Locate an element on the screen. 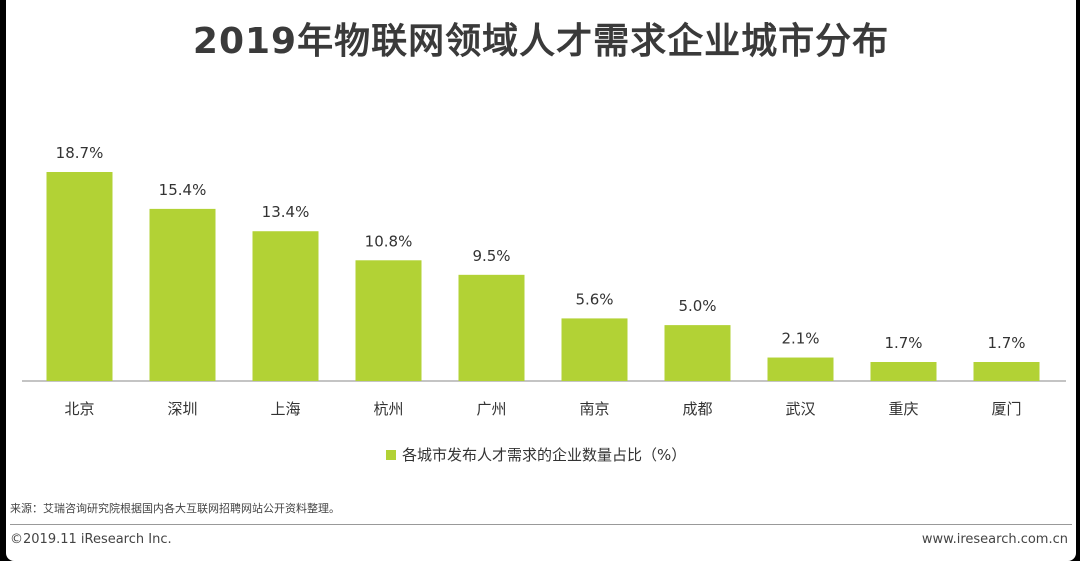 Image resolution: width=1080 pixels, height=561 pixels. category-label-1: 深圳 is located at coordinates (182, 409).